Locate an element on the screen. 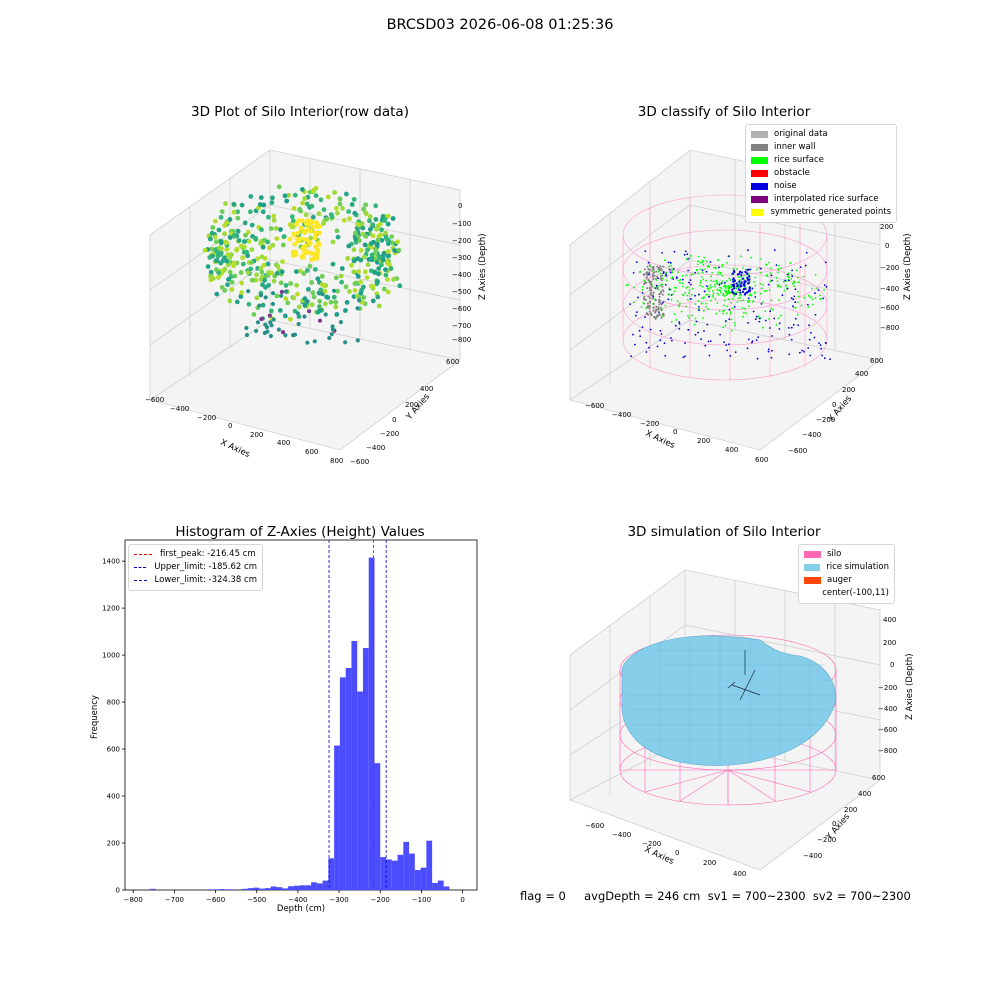 The height and width of the screenshot is (1000, 1000). legend-entry: symmetric generated points is located at coordinates (821, 212).